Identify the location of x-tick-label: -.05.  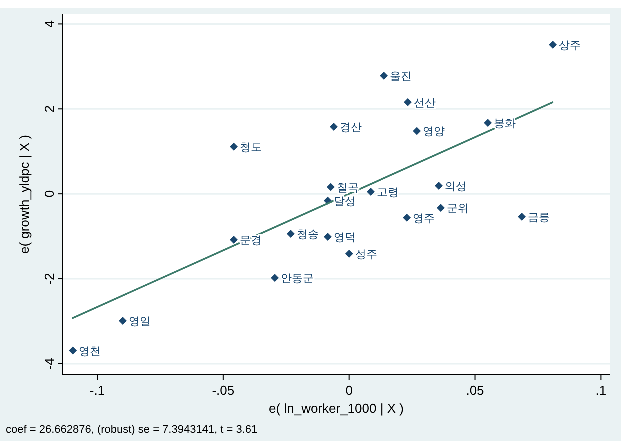
(223, 390).